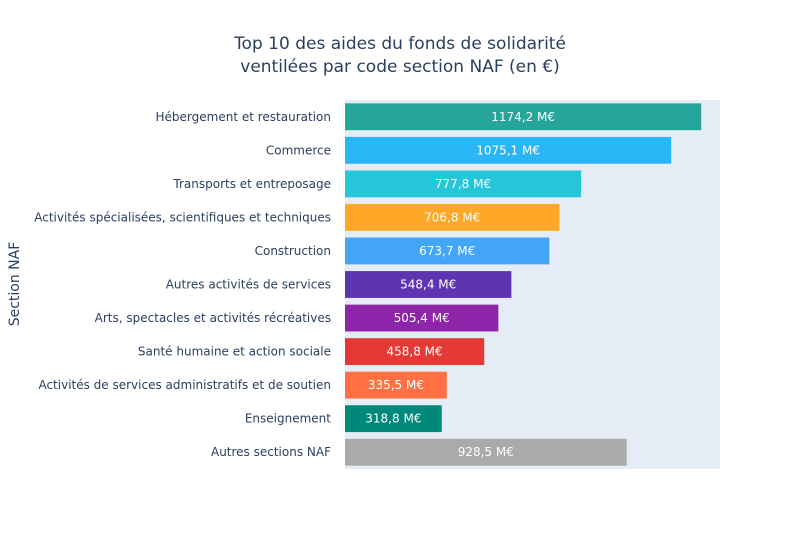 The width and height of the screenshot is (800, 550). What do you see at coordinates (251, 184) in the screenshot?
I see `category-tick-label: Transports et entreposage` at bounding box center [251, 184].